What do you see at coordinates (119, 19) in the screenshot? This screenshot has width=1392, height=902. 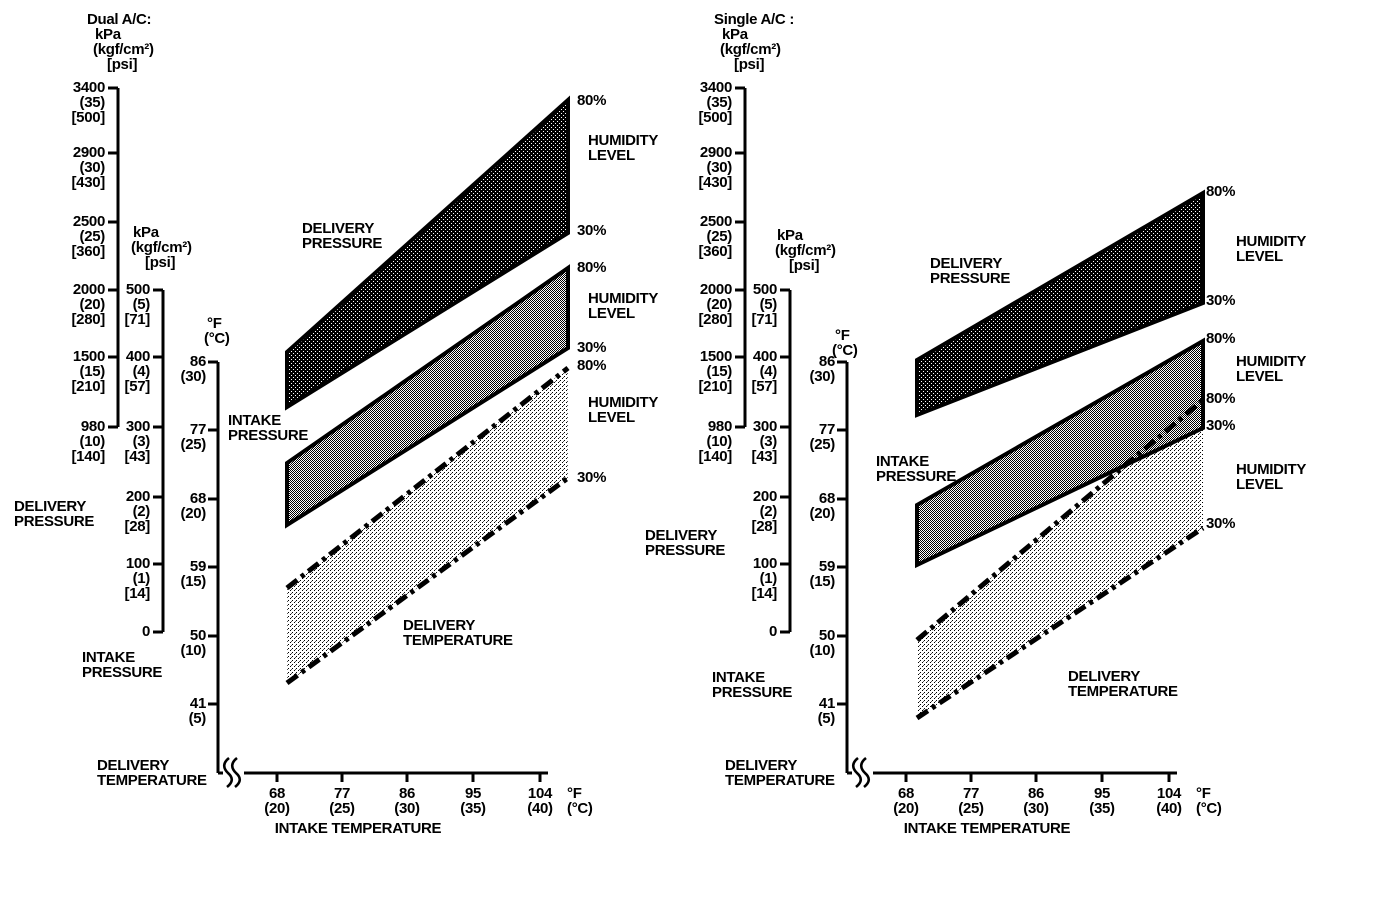 I see `chart-title: Dual A/C:` at bounding box center [119, 19].